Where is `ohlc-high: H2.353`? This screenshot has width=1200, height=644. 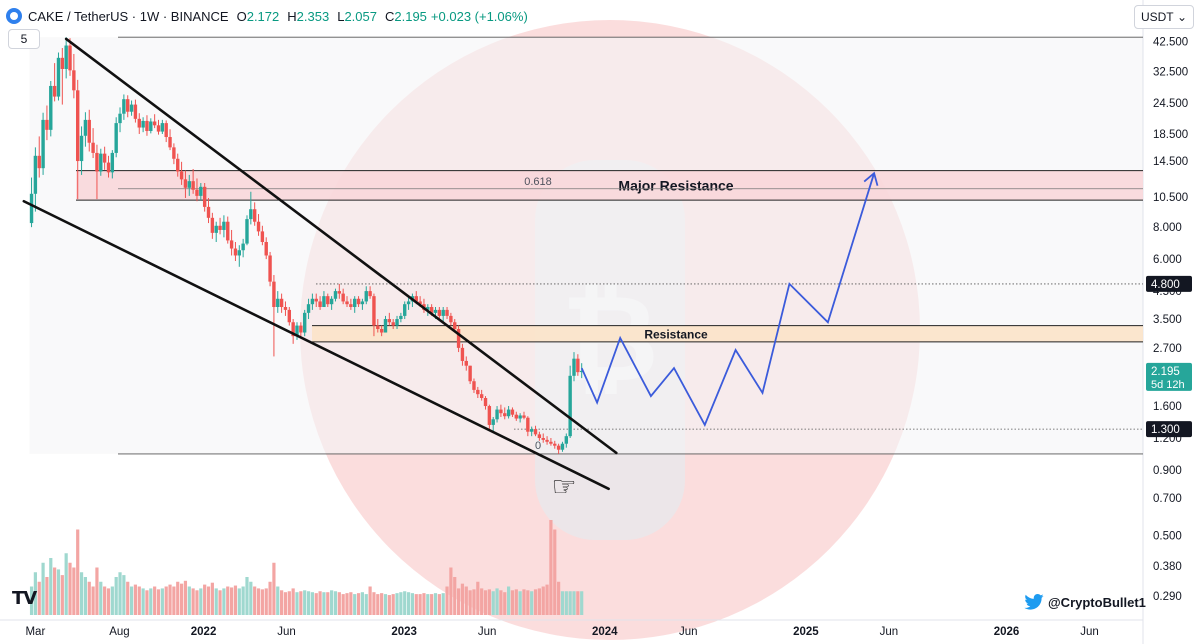 ohlc-high: H2.353 is located at coordinates (308, 16).